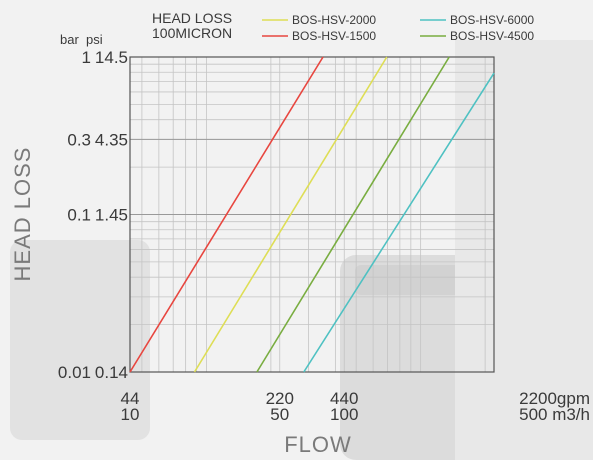 The image size is (593, 460). I want to click on y-tick-label-psi: 4.35, so click(111, 139).